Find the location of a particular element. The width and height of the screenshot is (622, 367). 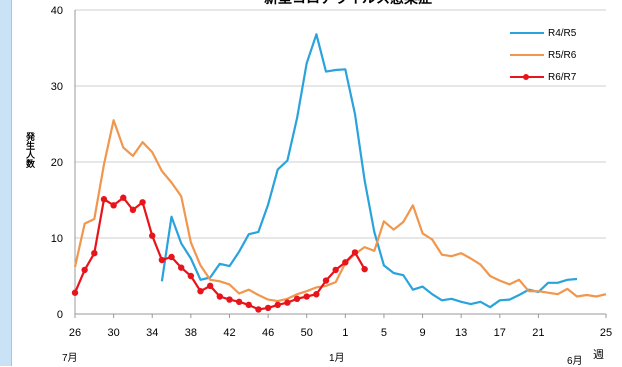

y-tick-0: 0 is located at coordinates (60, 315).